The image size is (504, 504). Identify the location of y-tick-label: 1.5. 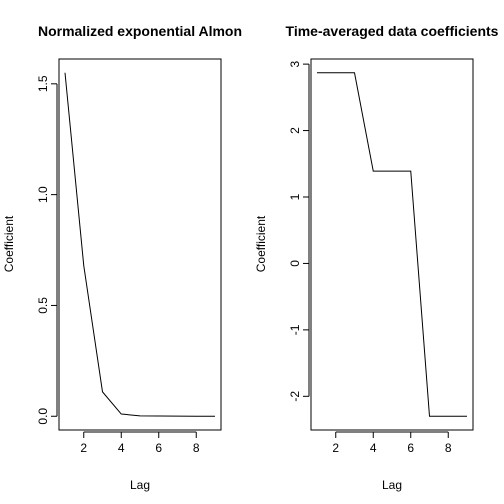
(43, 83).